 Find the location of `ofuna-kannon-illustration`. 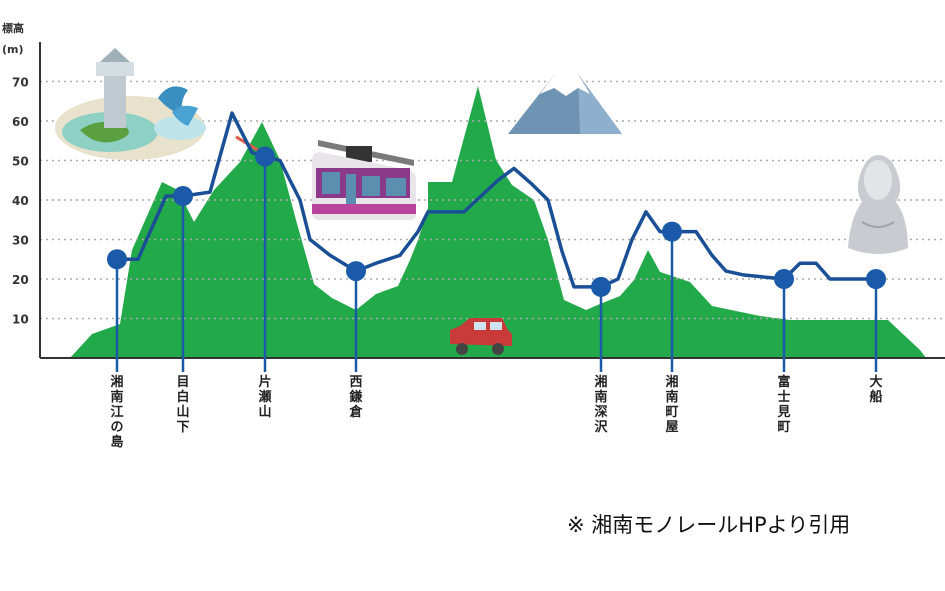

ofuna-kannon-illustration is located at coordinates (878, 204).